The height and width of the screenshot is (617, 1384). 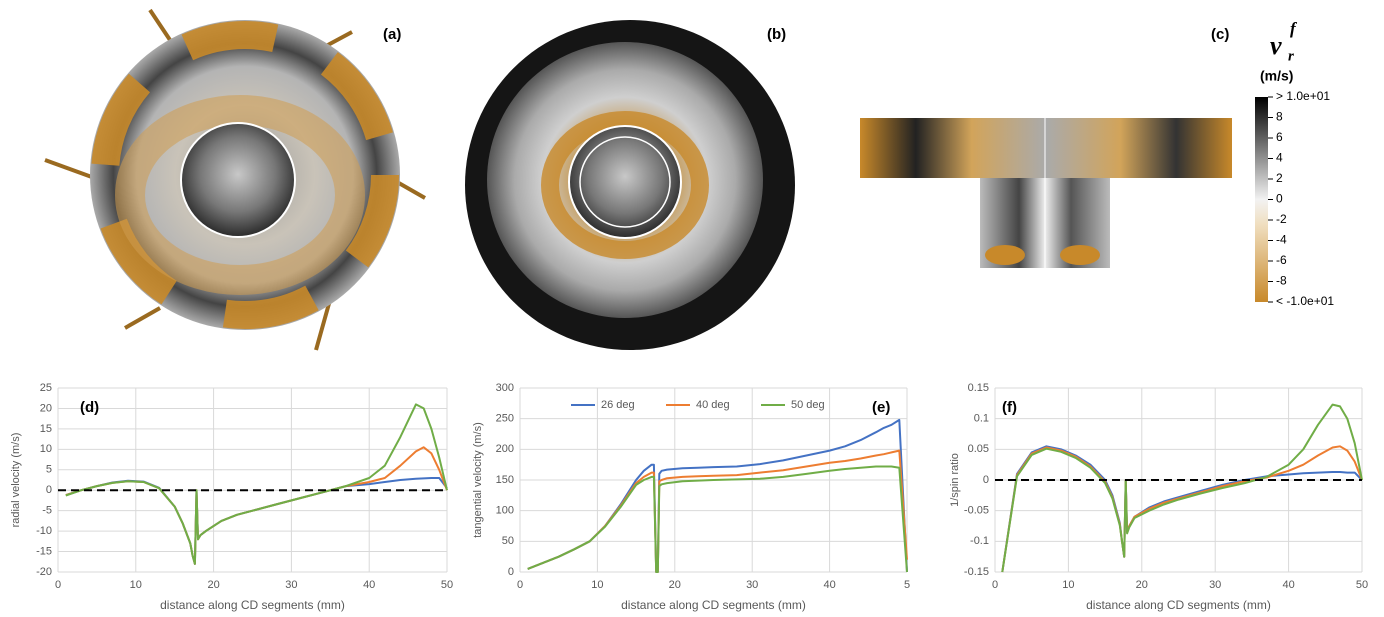 I want to click on colorbar, so click(x=1261, y=199).